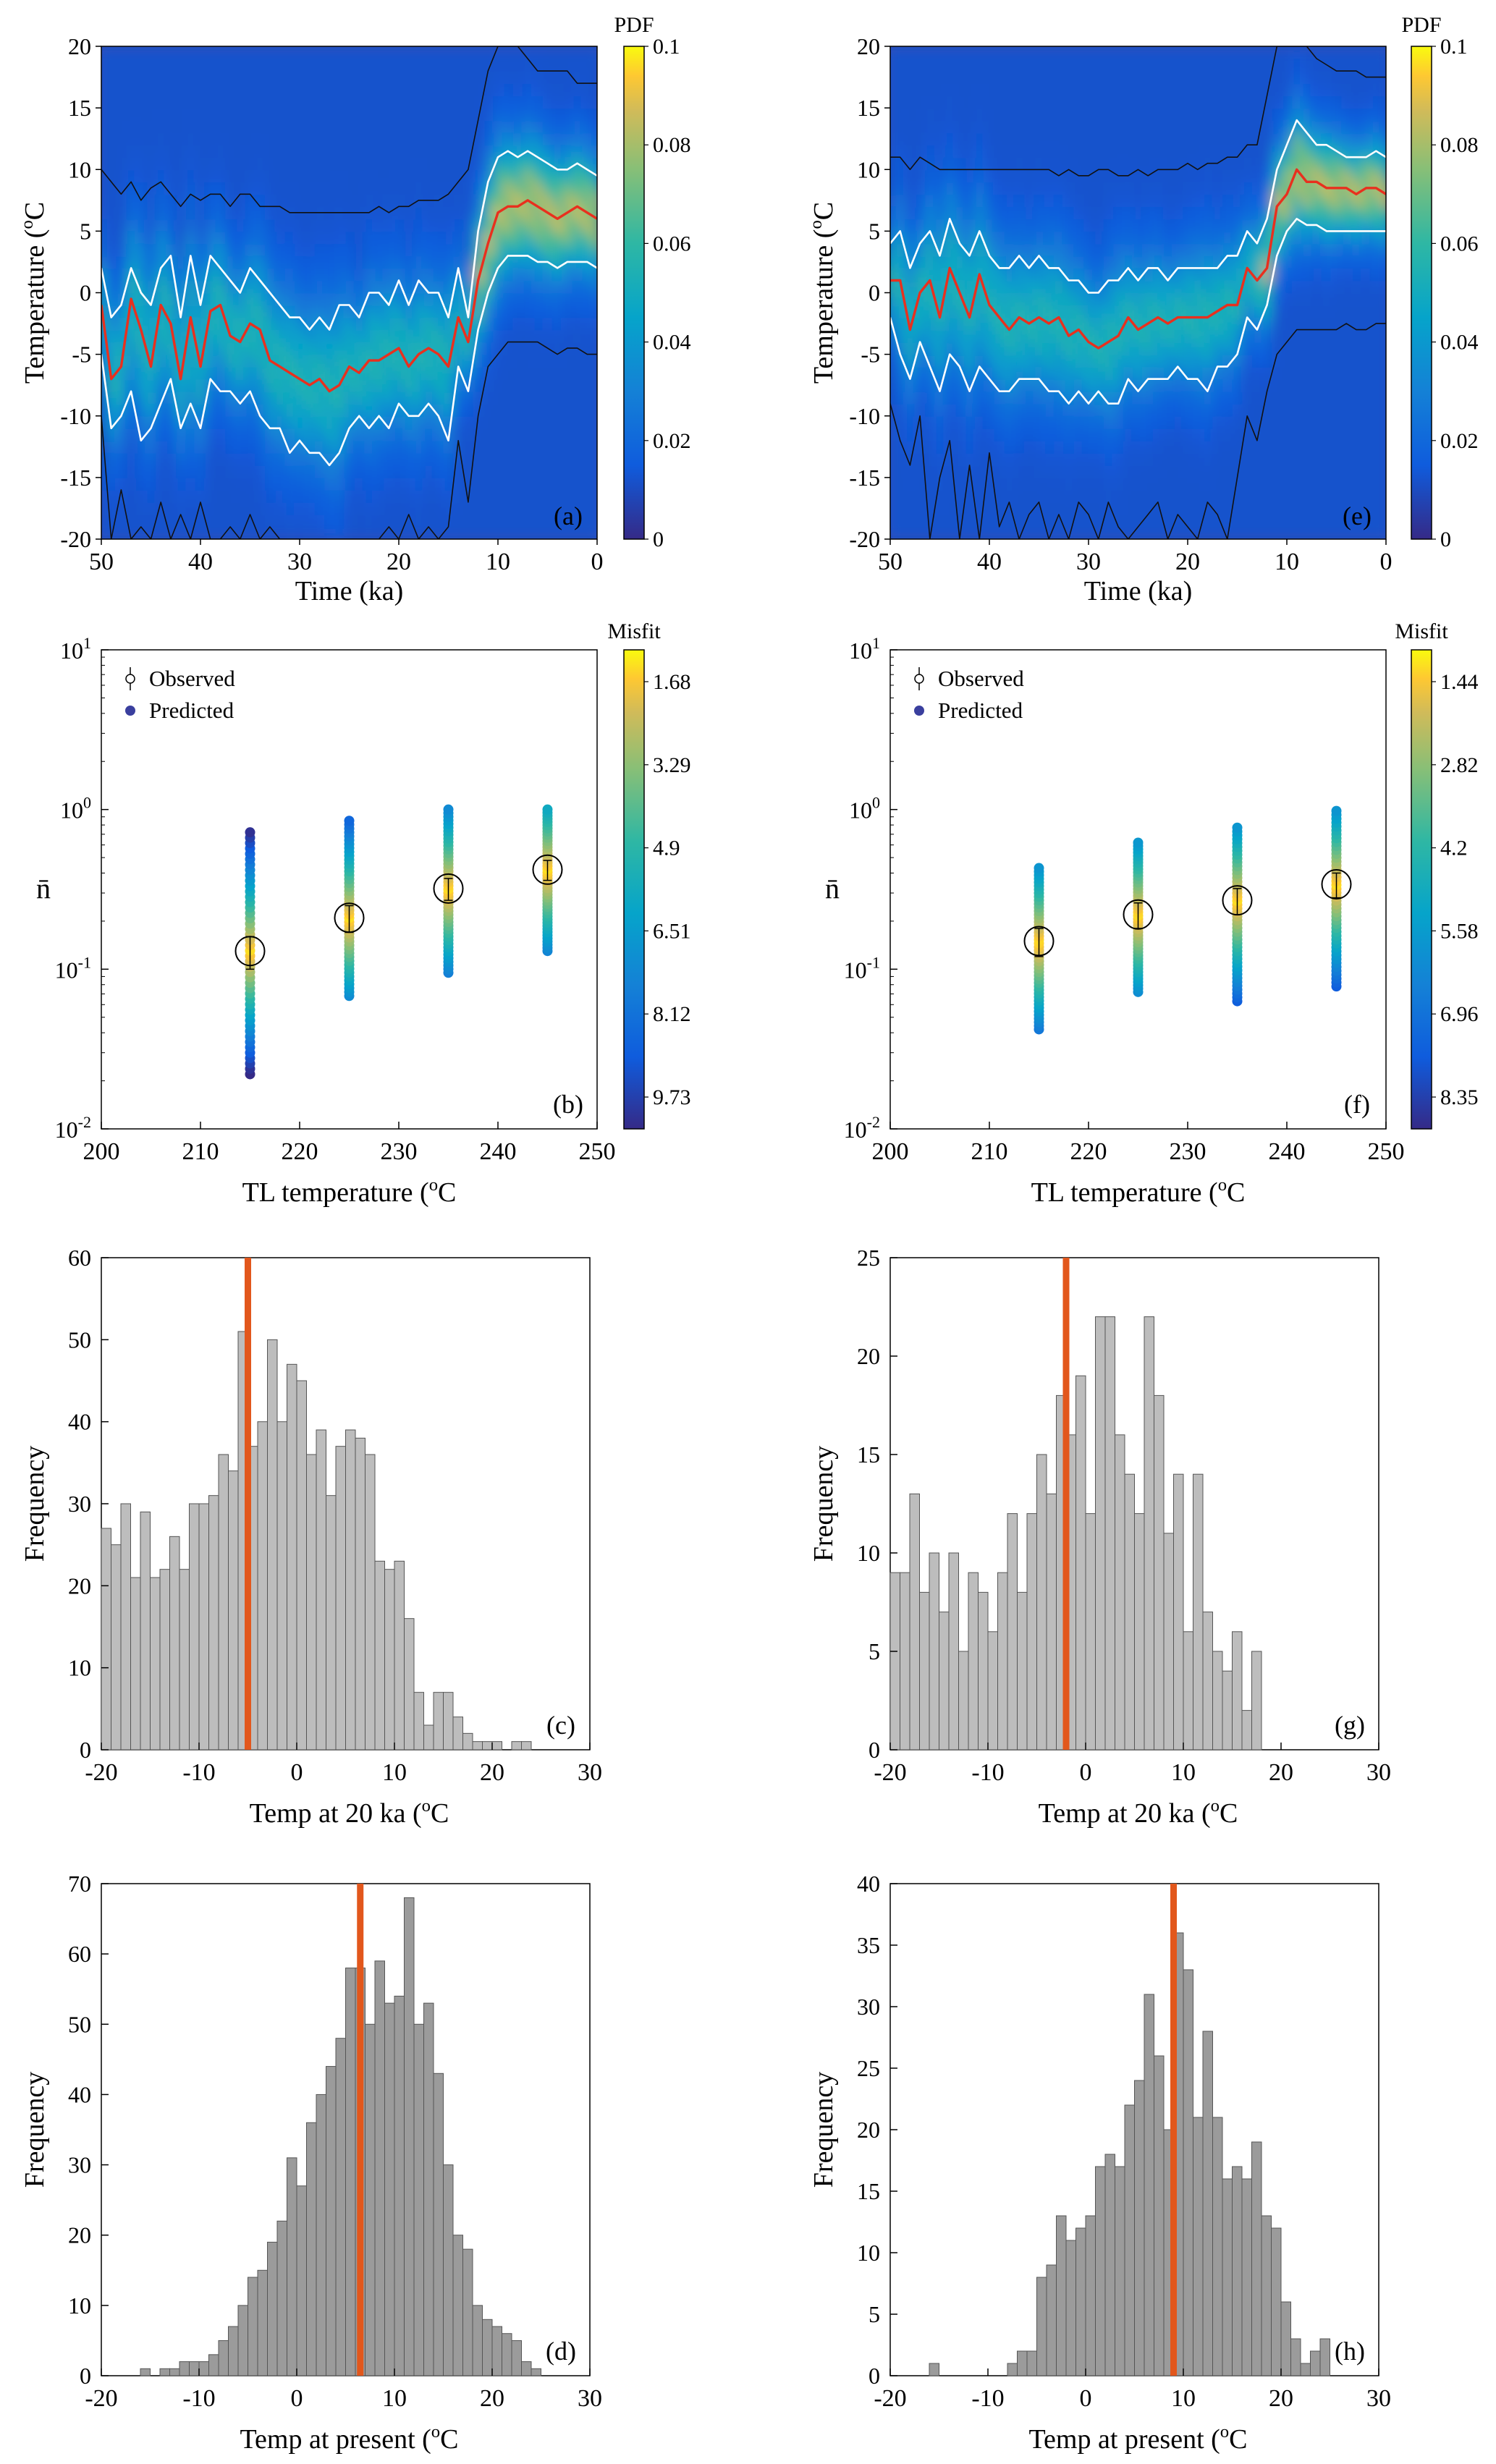 The width and height of the screenshot is (1496, 2464). Describe the element at coordinates (79, 1884) in the screenshot. I see `y-tick-label: 70` at that location.